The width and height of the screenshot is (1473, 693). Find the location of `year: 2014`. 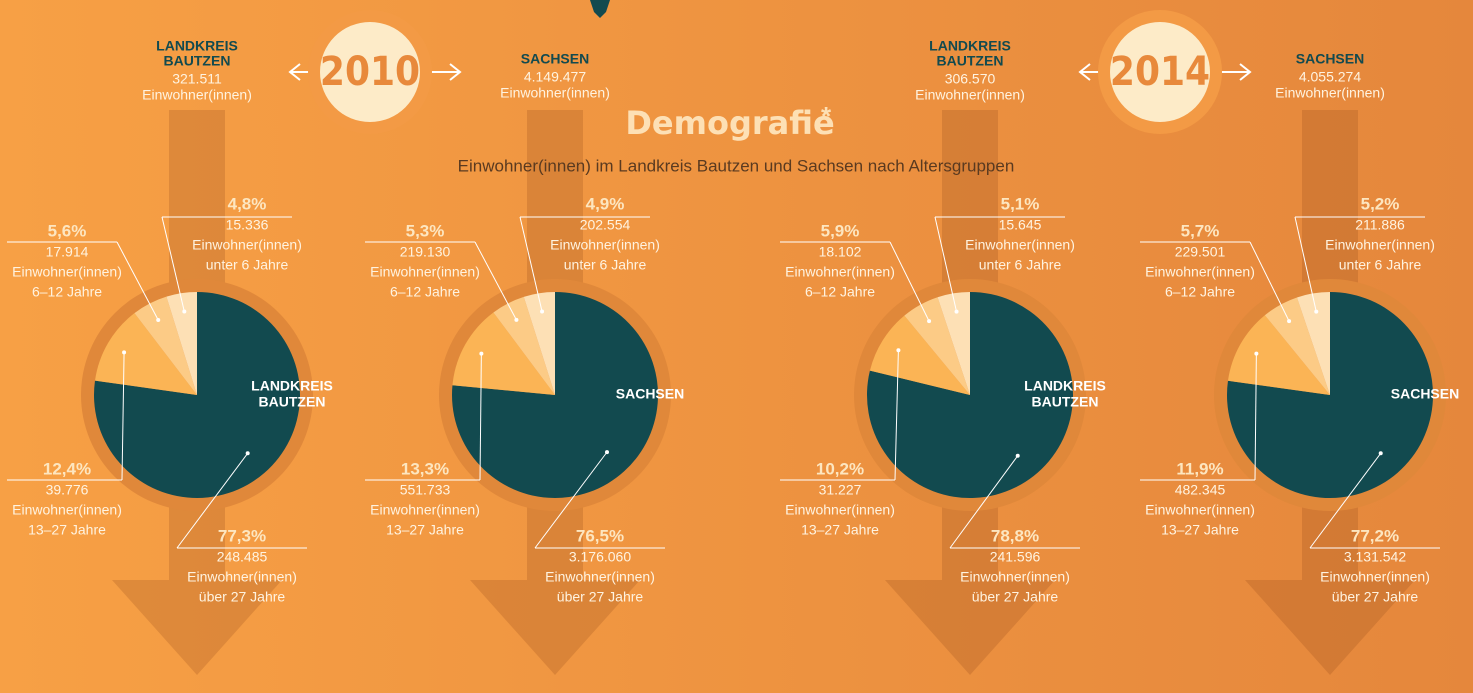

year: 2014 is located at coordinates (1160, 72).